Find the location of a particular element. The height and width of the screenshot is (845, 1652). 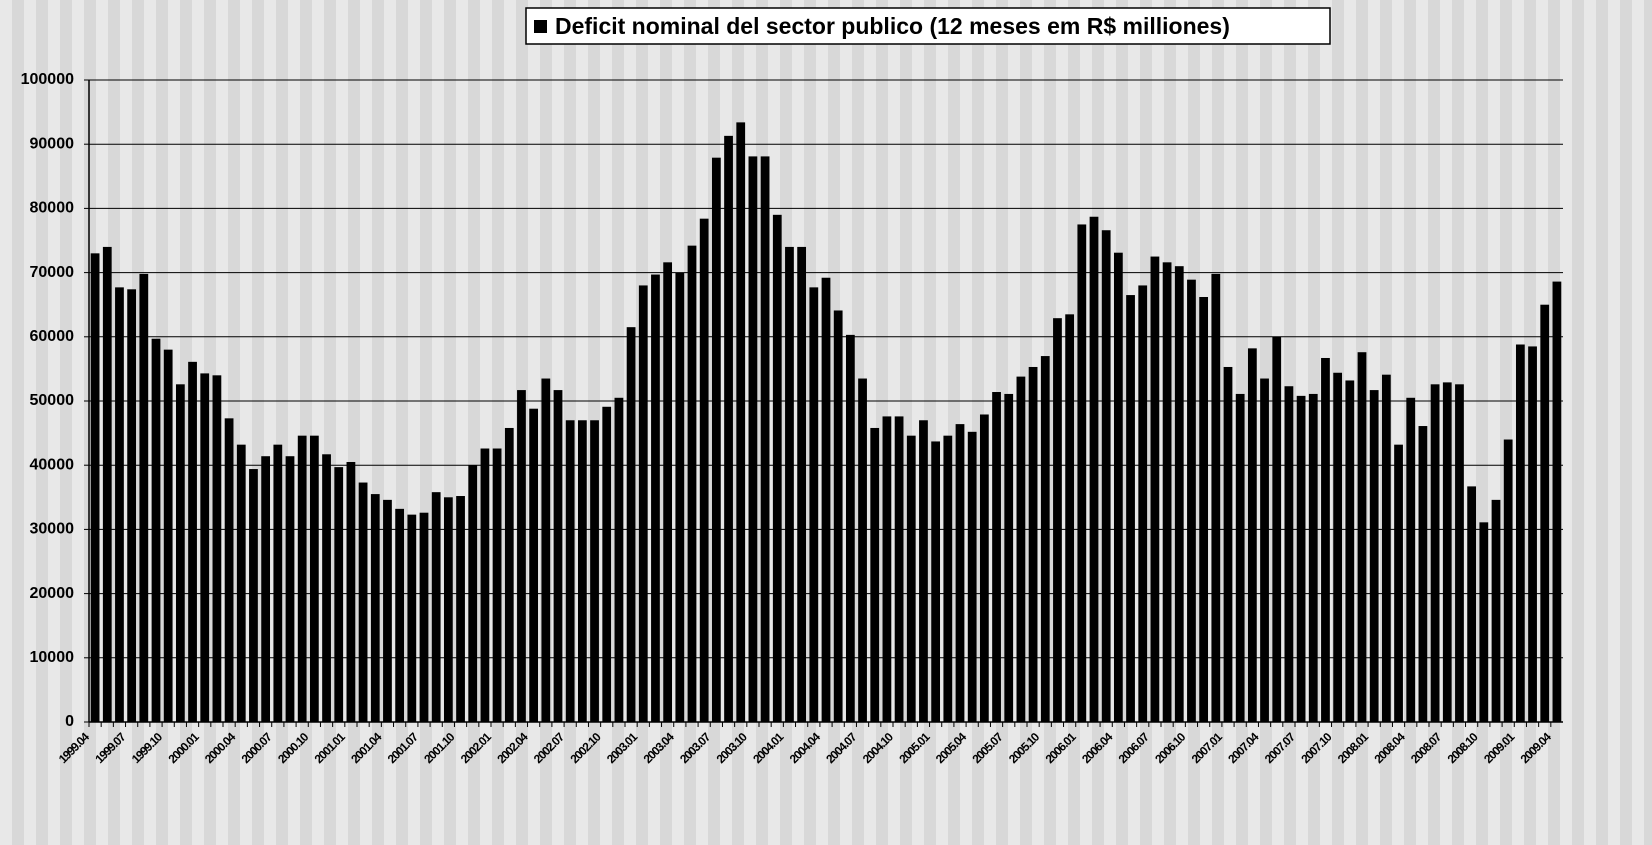

x-tick-label: 2003.04 is located at coordinates (659, 748).